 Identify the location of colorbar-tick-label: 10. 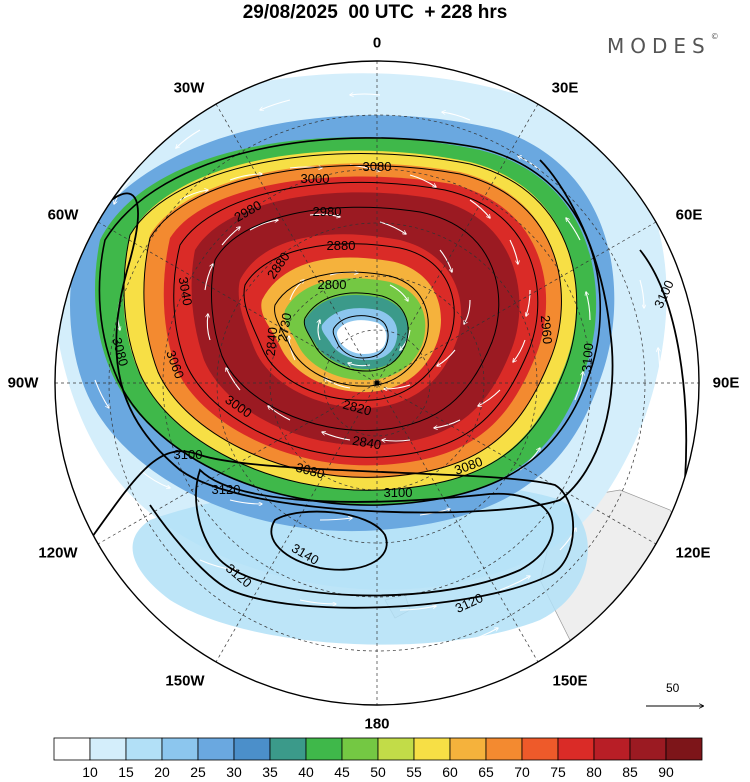
(90, 772).